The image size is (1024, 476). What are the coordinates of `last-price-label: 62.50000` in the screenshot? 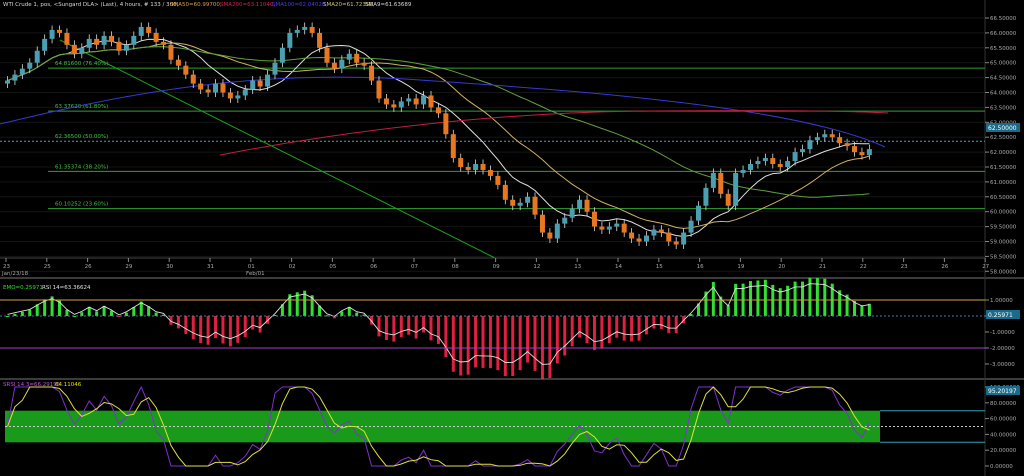 It's located at (1002, 128).